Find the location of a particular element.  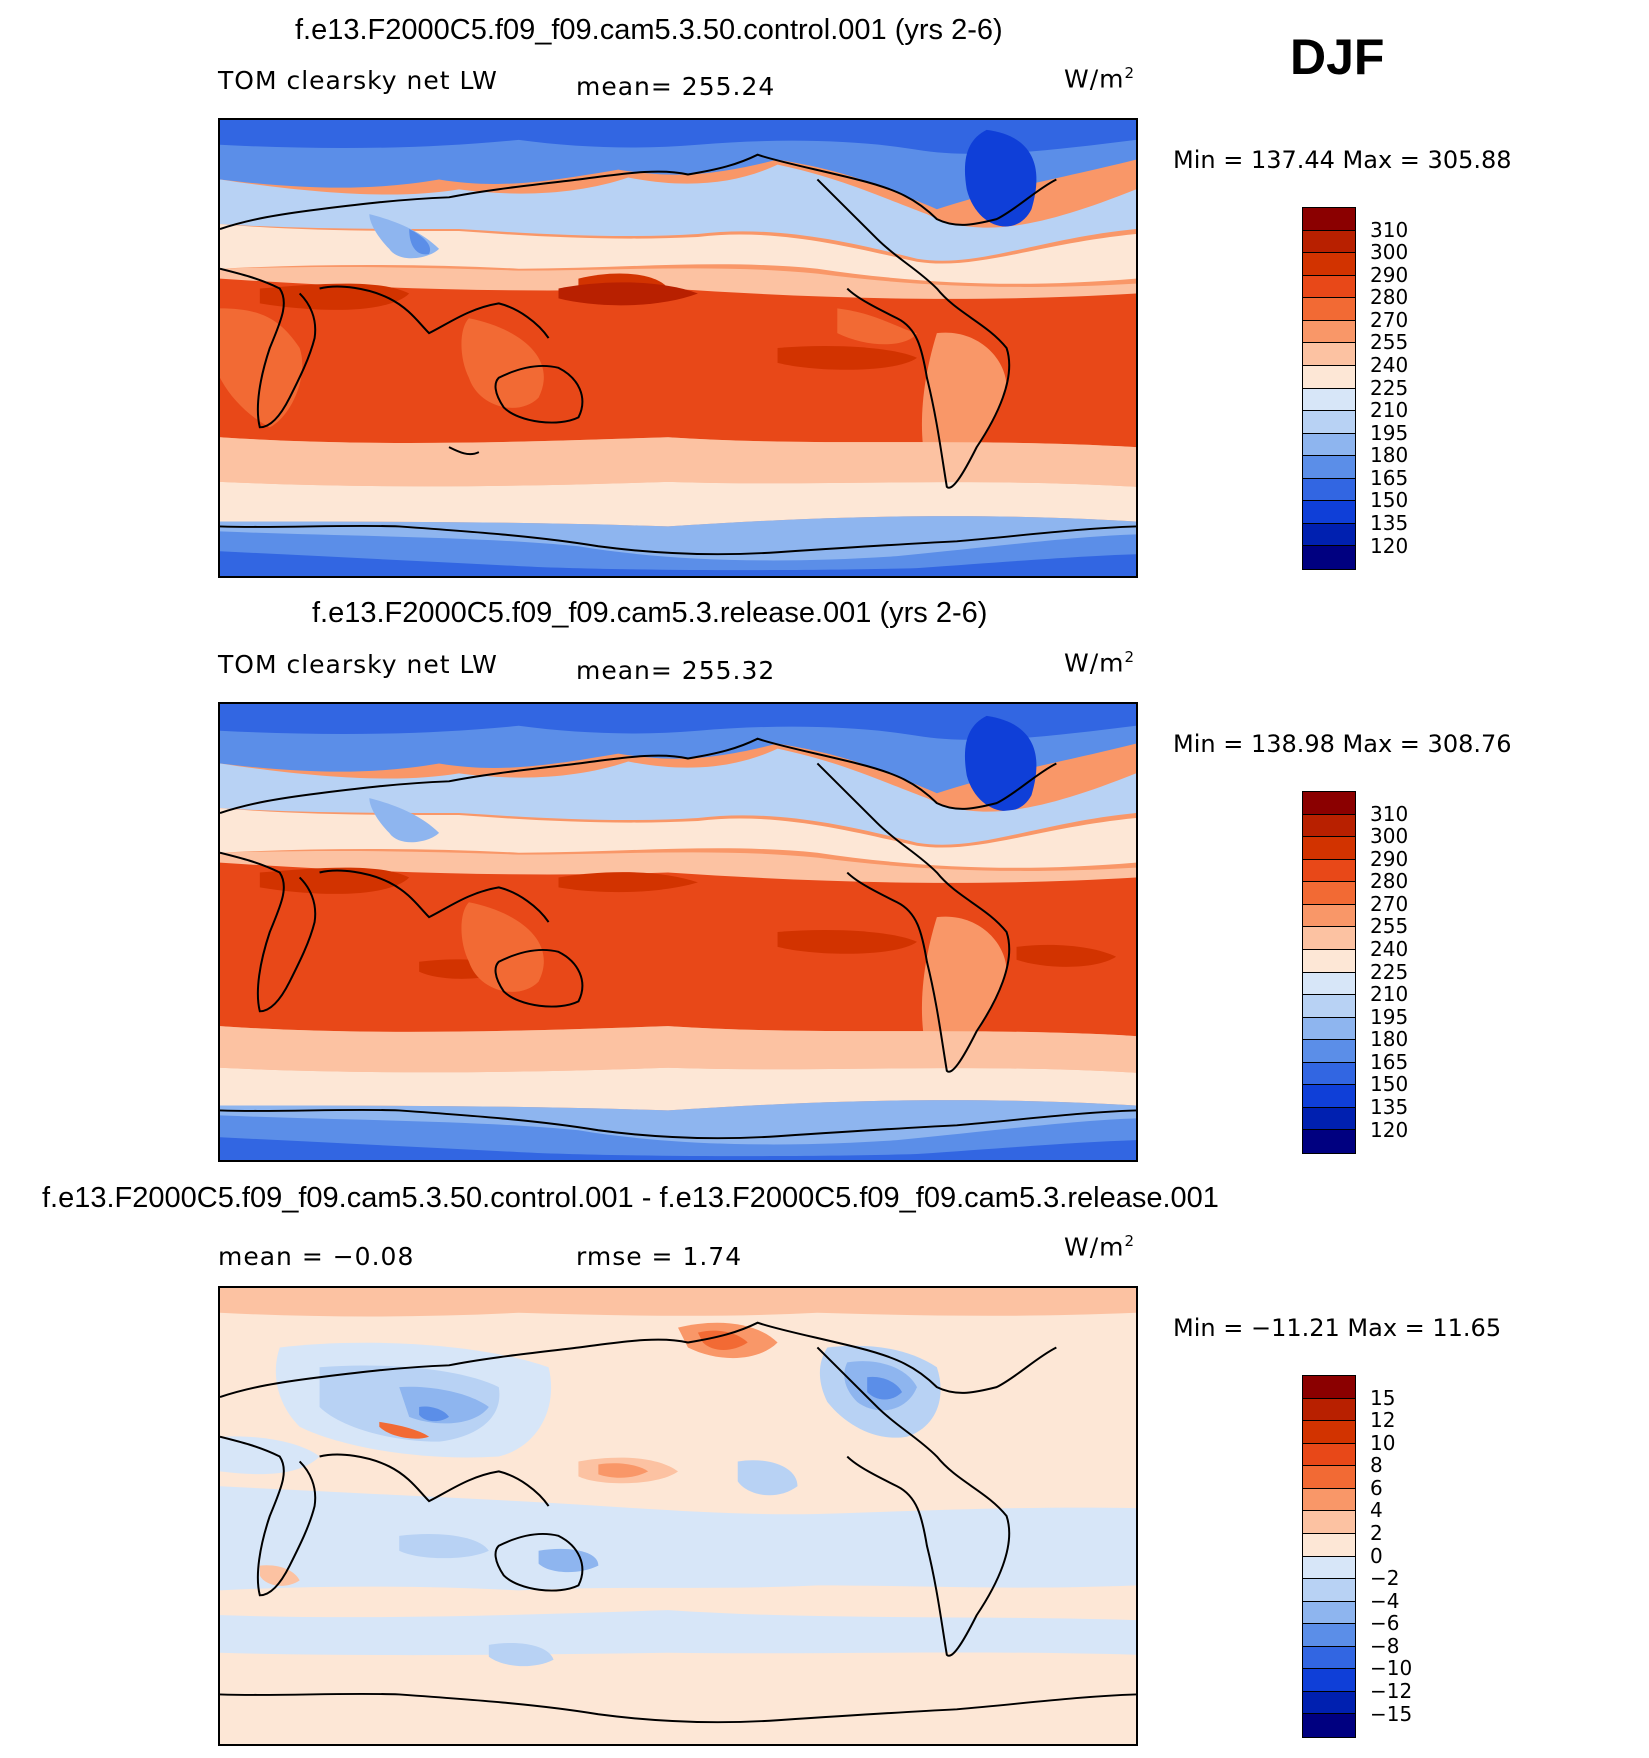

map-release is located at coordinates (678, 932).